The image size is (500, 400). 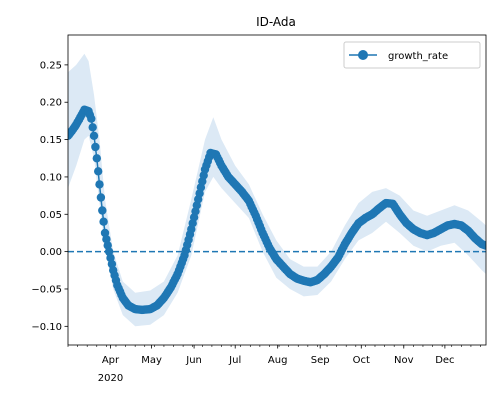 I want to click on y-tick-label: 0.05, so click(x=51, y=215).